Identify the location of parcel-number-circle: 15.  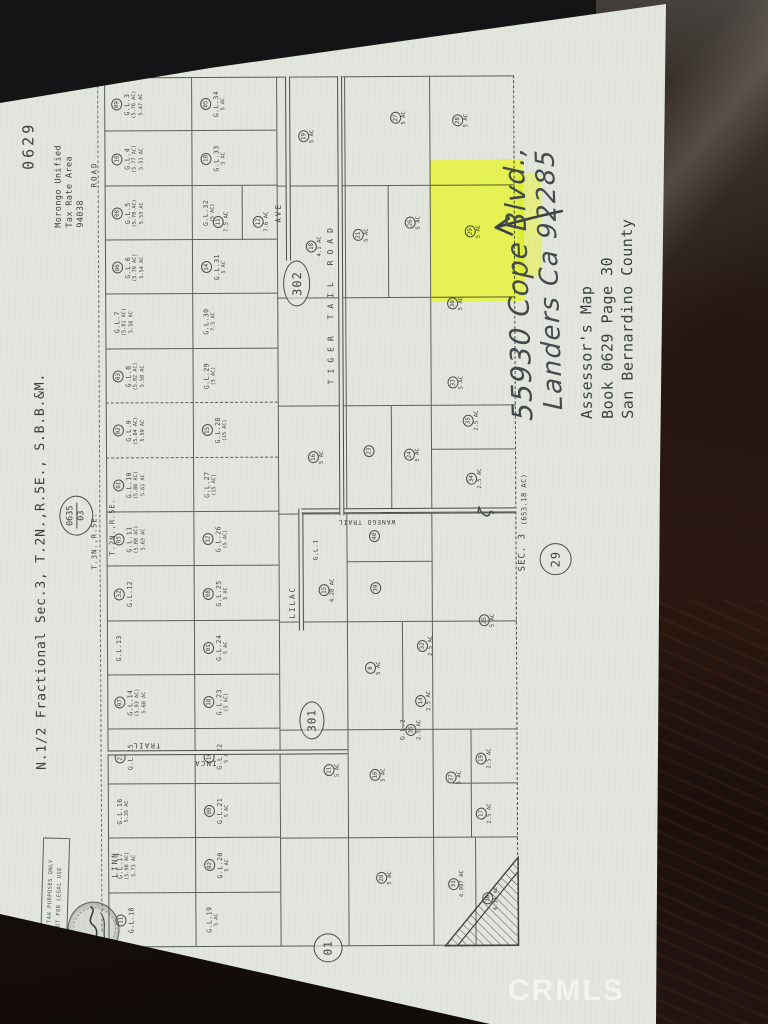
(324, 590).